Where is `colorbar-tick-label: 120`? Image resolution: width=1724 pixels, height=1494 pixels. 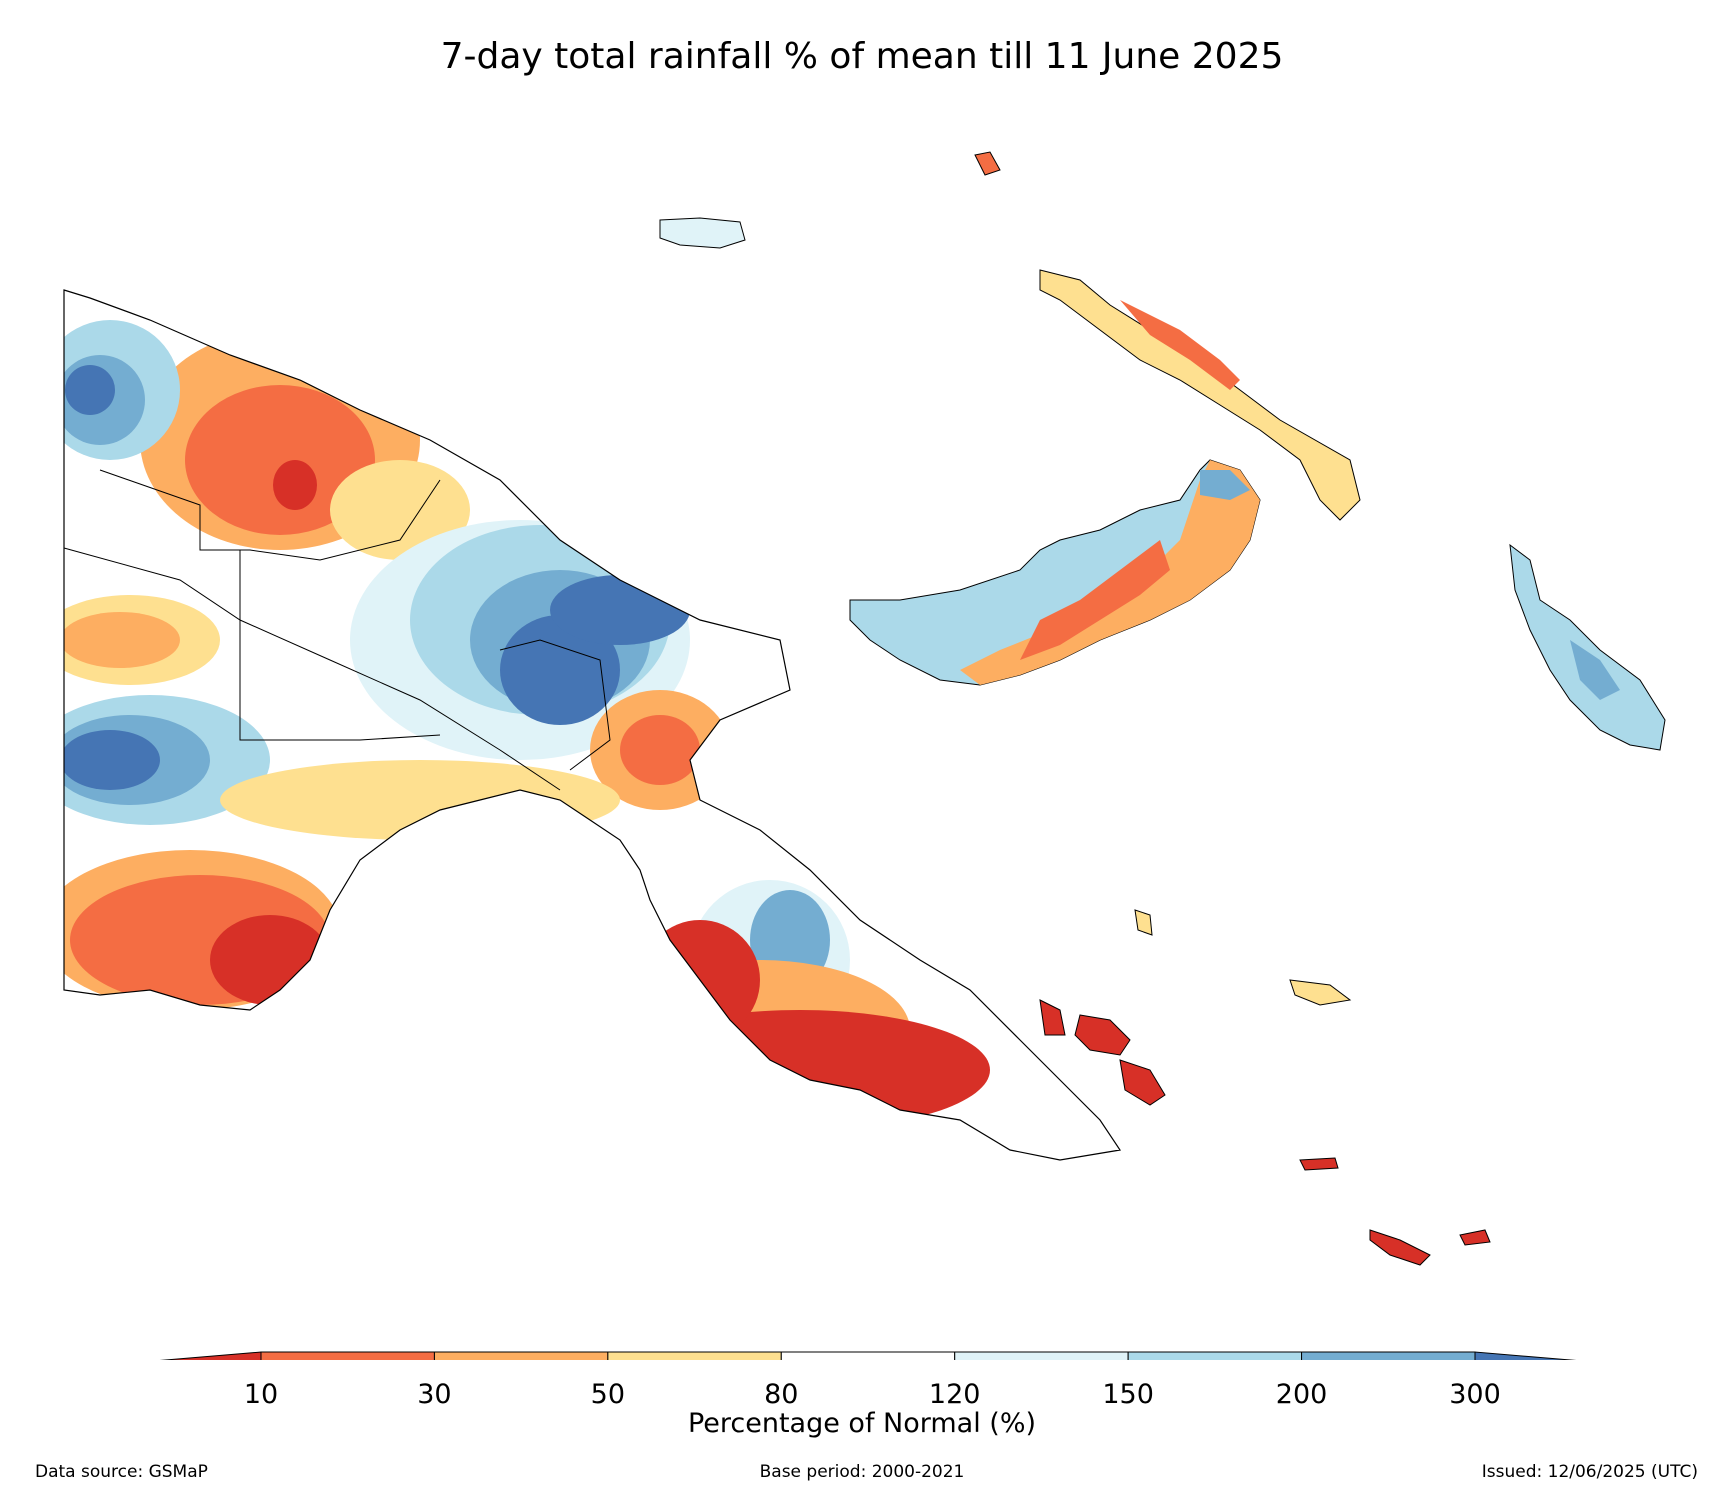 colorbar-tick-label: 120 is located at coordinates (954, 1394).